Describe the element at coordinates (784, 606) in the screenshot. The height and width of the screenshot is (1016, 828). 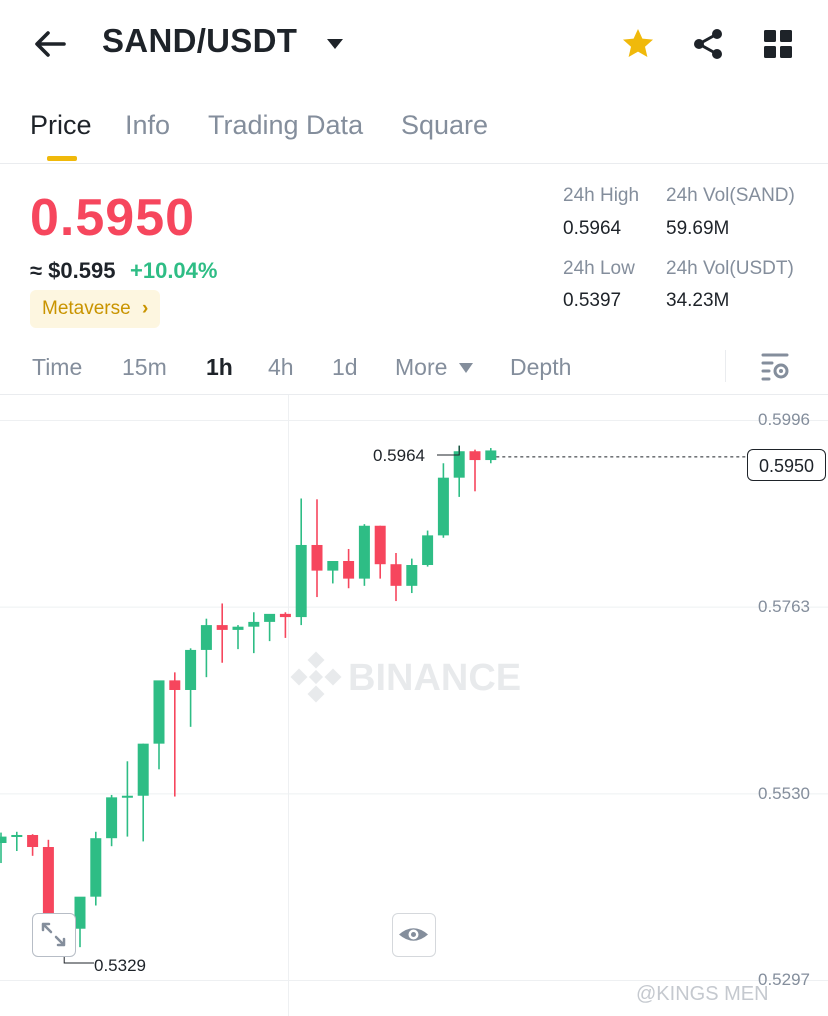
I see `y-tick-1: 0.5763` at that location.